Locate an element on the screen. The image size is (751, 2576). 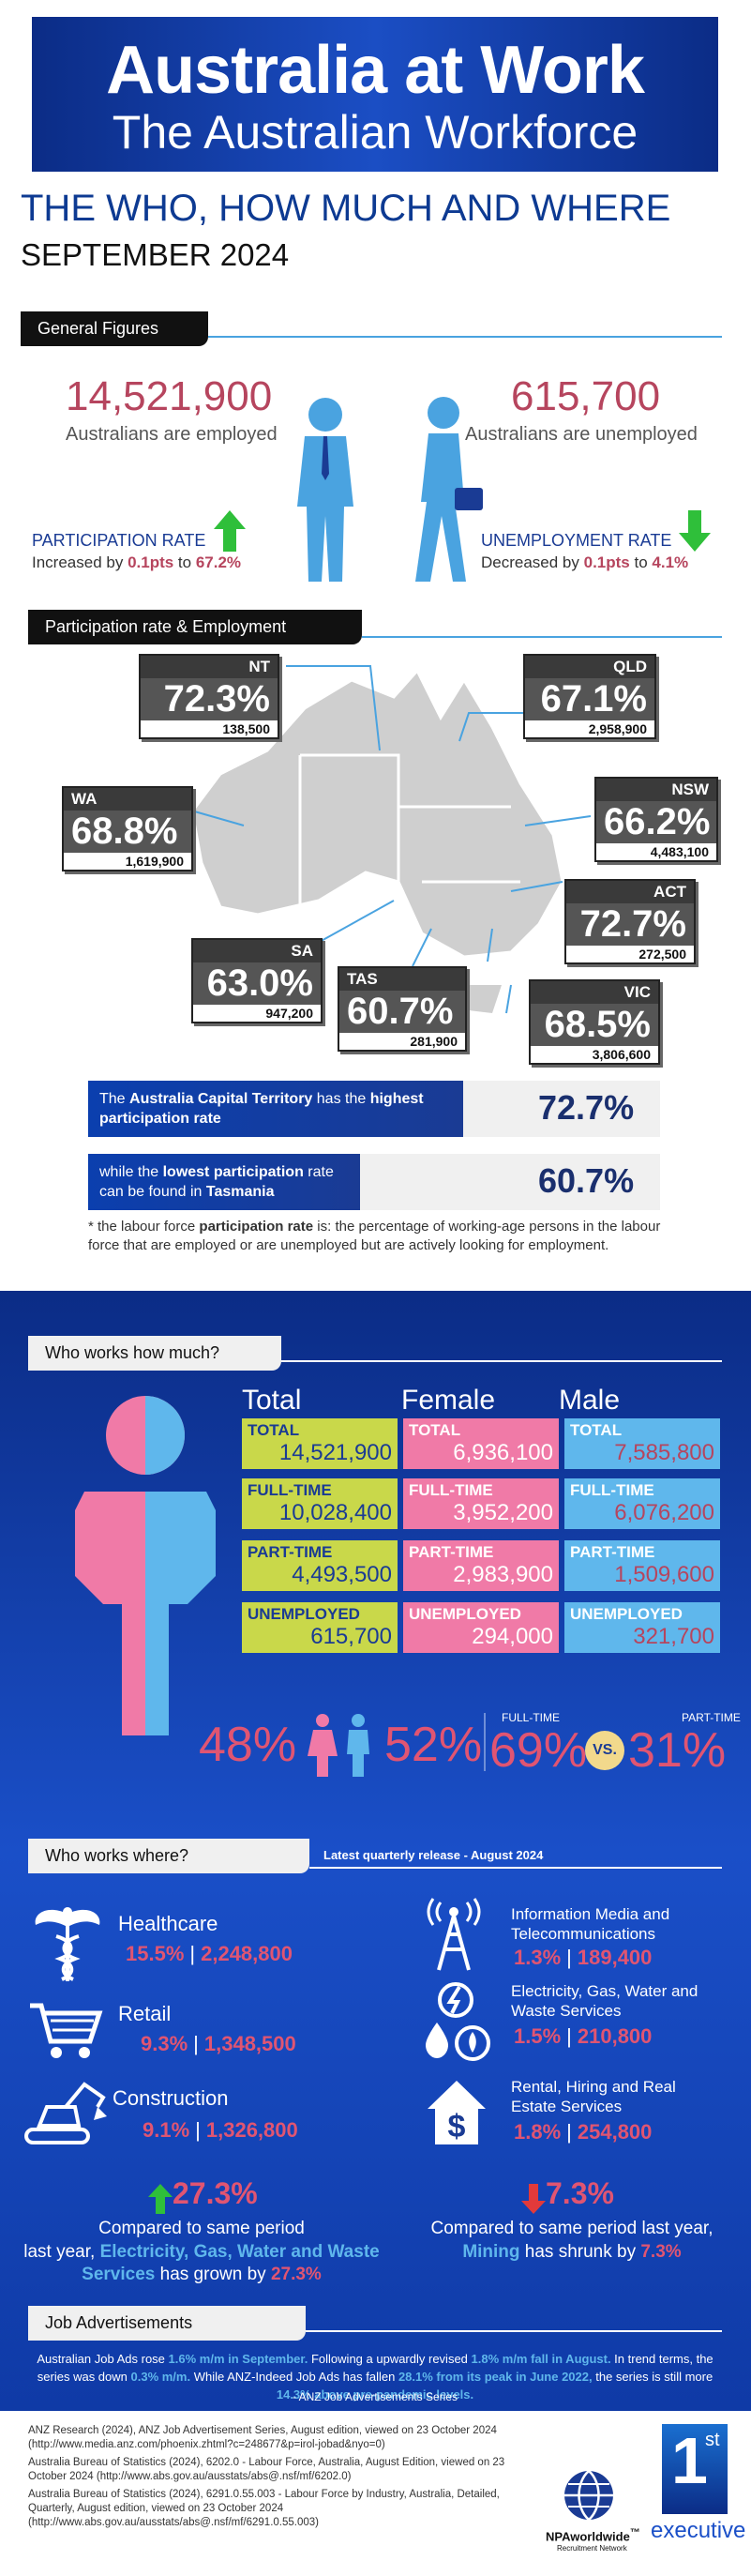
region-vic: VIC 68.5% 3,806,600 is located at coordinates (594, 1022).